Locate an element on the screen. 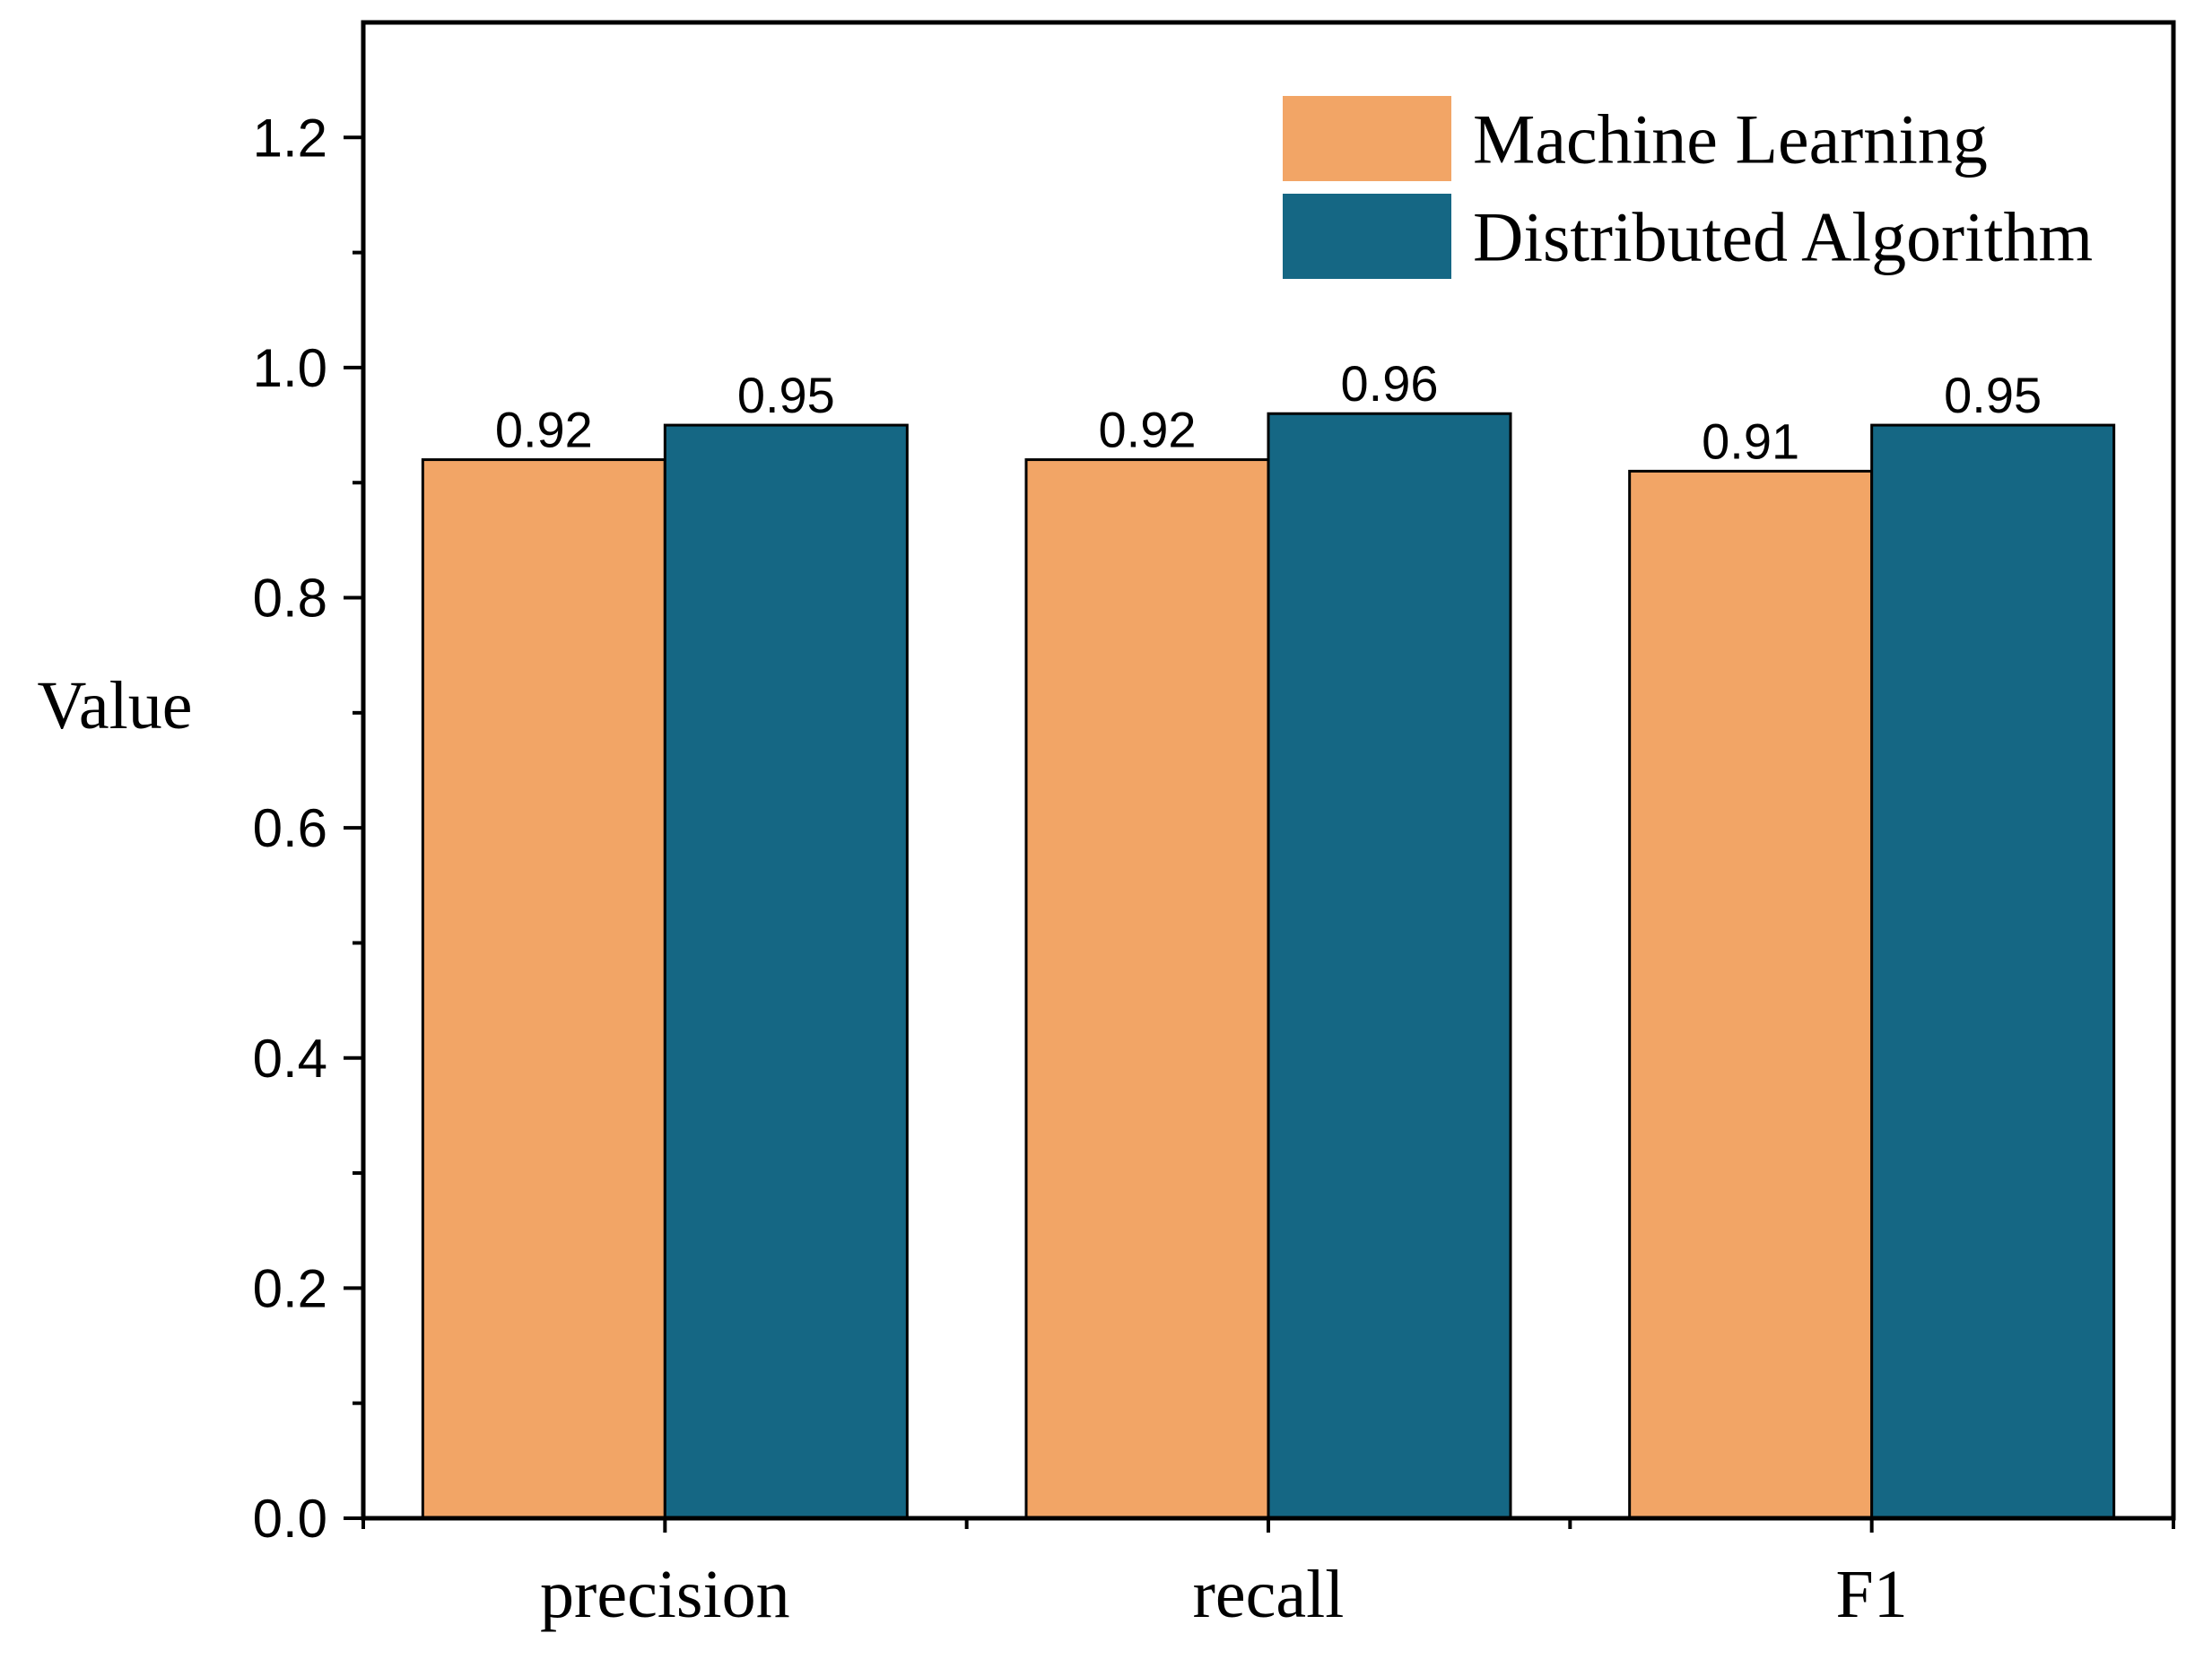 Image resolution: width=2212 pixels, height=1668 pixels. y-tick-label: 0.6 is located at coordinates (290, 828).